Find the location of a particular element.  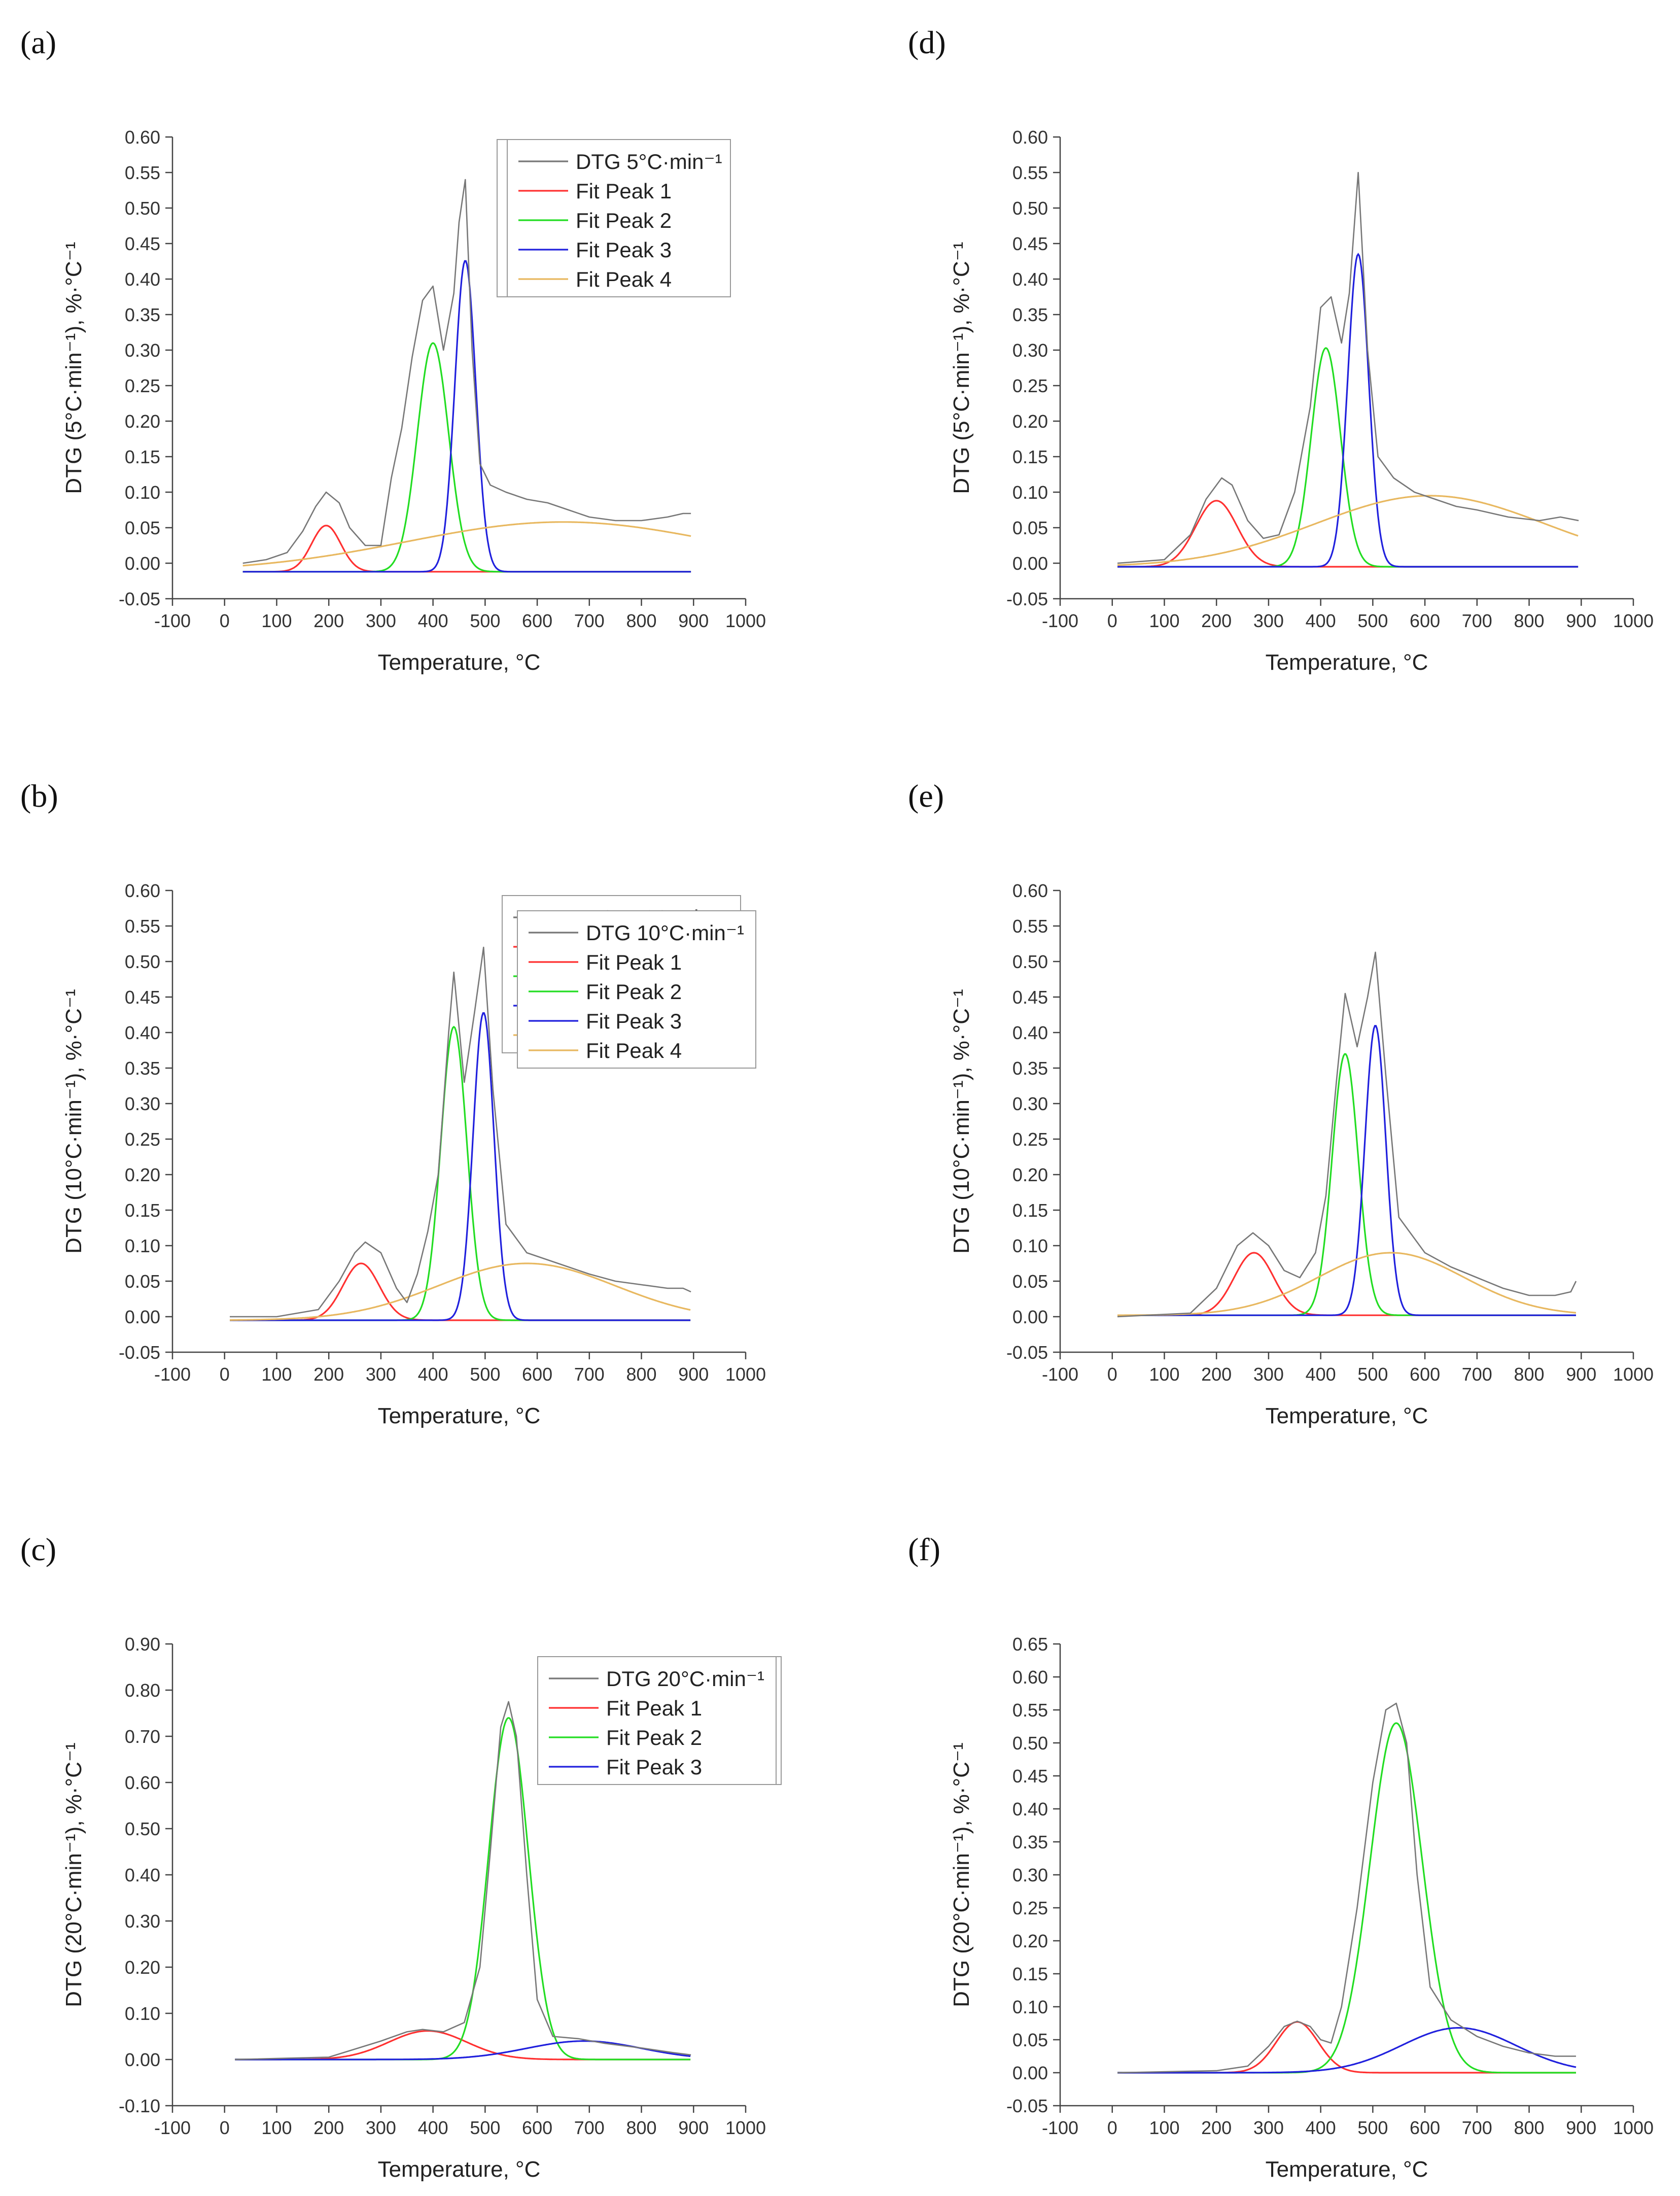

legend-entry: DTG 20°C·min⁻¹ is located at coordinates (685, 1679).